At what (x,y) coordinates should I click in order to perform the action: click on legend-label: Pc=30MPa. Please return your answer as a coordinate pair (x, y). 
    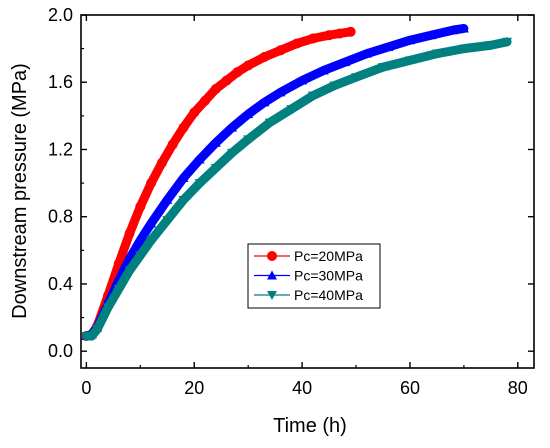
    Looking at the image, I should click on (328, 276).